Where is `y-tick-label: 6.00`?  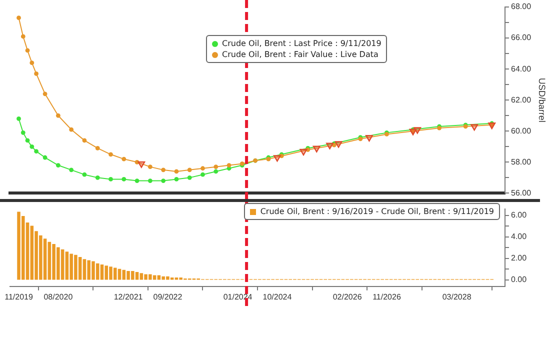
y-tick-label: 6.00 is located at coordinates (519, 215).